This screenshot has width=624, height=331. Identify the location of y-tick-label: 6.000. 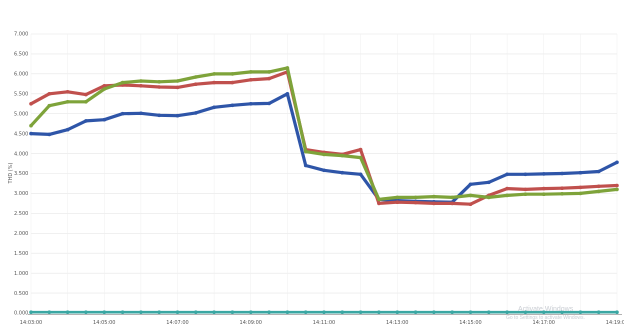
(21, 75).